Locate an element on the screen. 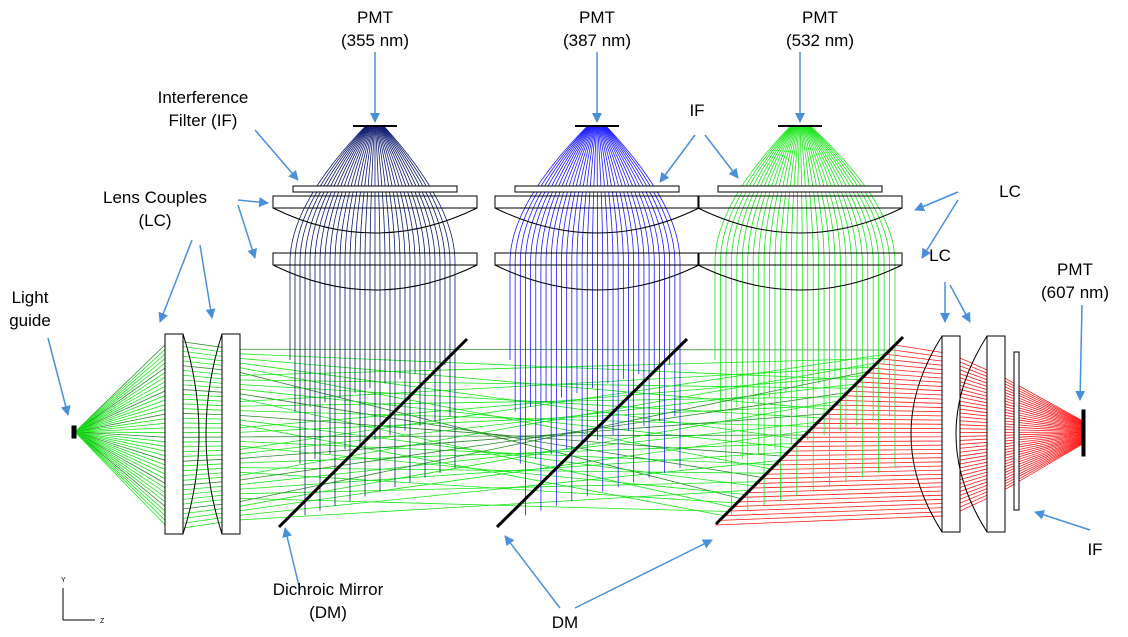  label: (355 nm) is located at coordinates (375, 40).